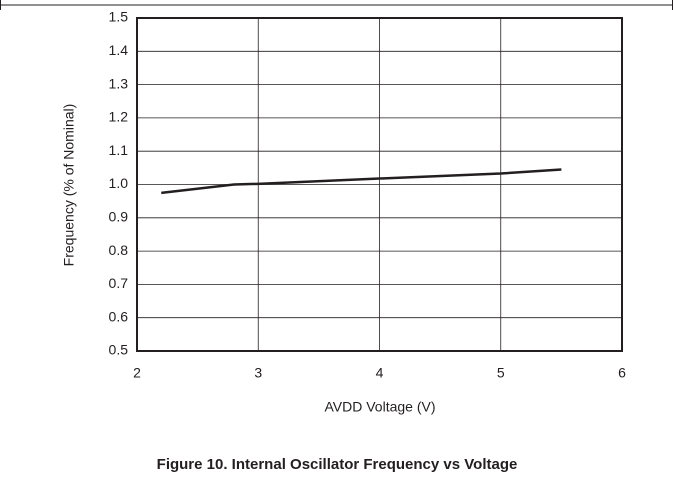  I want to click on y-axis-label: Frequency (% of Nominal), so click(69, 185).